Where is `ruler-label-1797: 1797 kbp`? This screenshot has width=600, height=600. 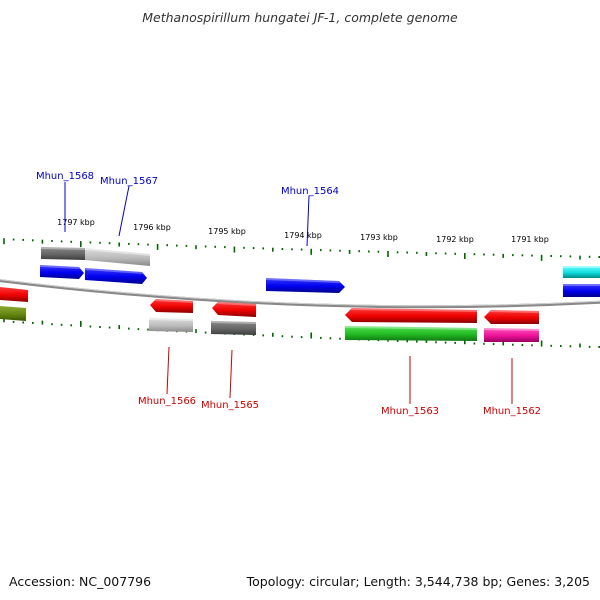
ruler-label-1797: 1797 kbp is located at coordinates (76, 222).